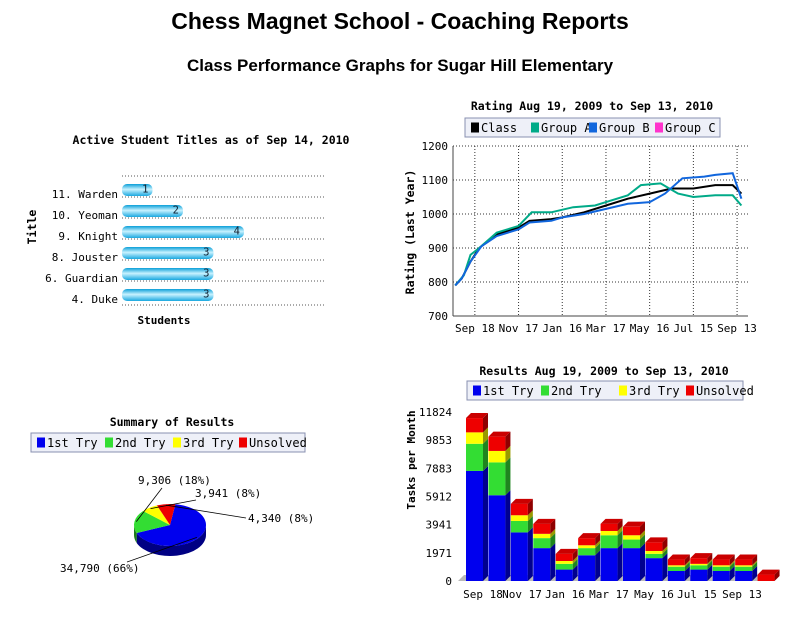 The image size is (800, 625). I want to click on legend-label: 1st Try, so click(72, 443).